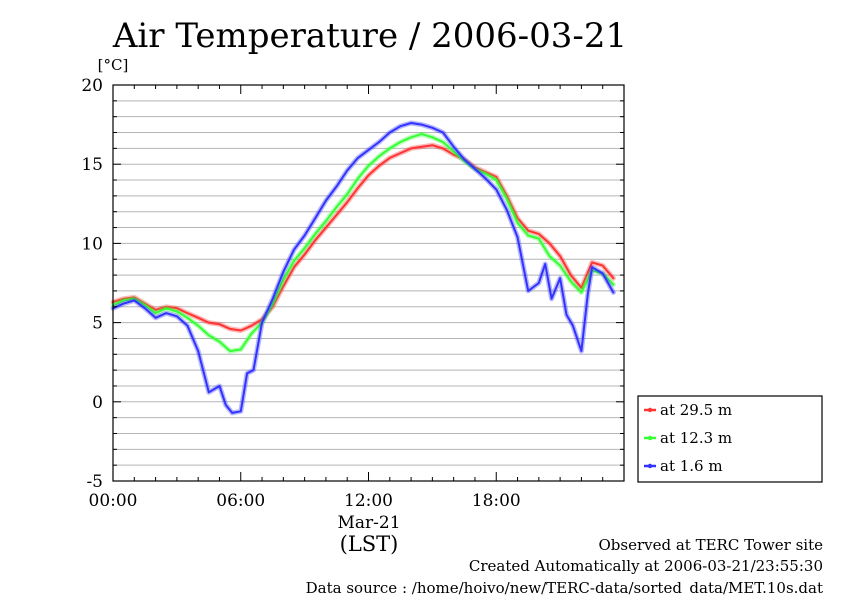 The height and width of the screenshot is (595, 842). I want to click on x-tick-label: 18:00, so click(496, 501).